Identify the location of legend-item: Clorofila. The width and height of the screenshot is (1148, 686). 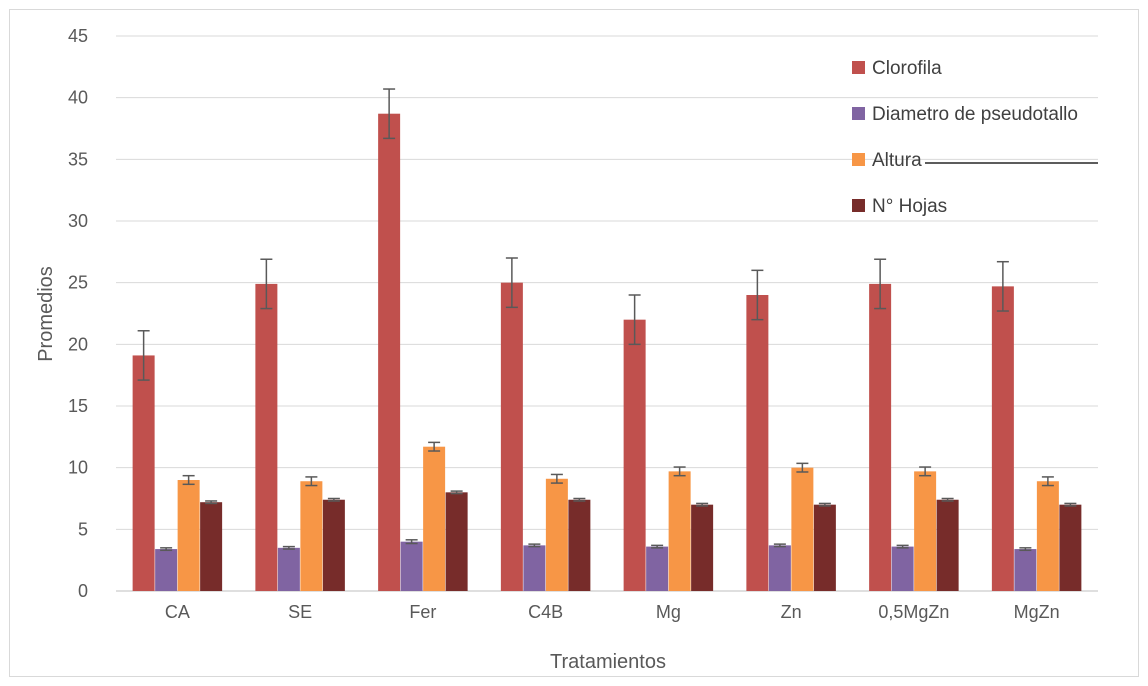
(897, 68).